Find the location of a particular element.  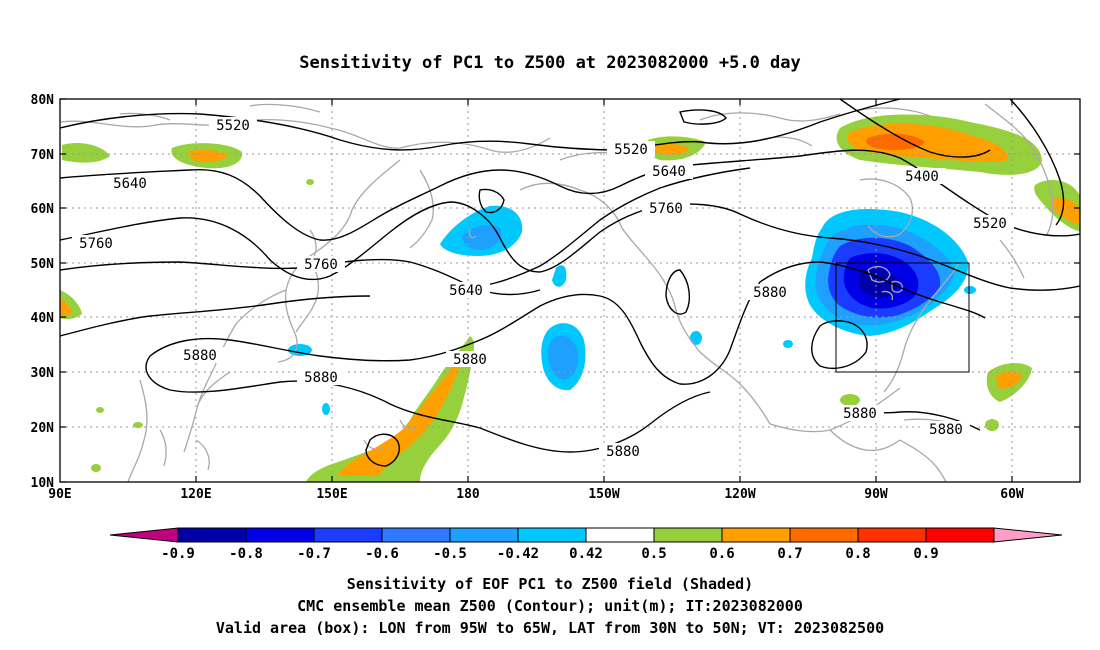

contour-5520-main is located at coordinates (480, 125).